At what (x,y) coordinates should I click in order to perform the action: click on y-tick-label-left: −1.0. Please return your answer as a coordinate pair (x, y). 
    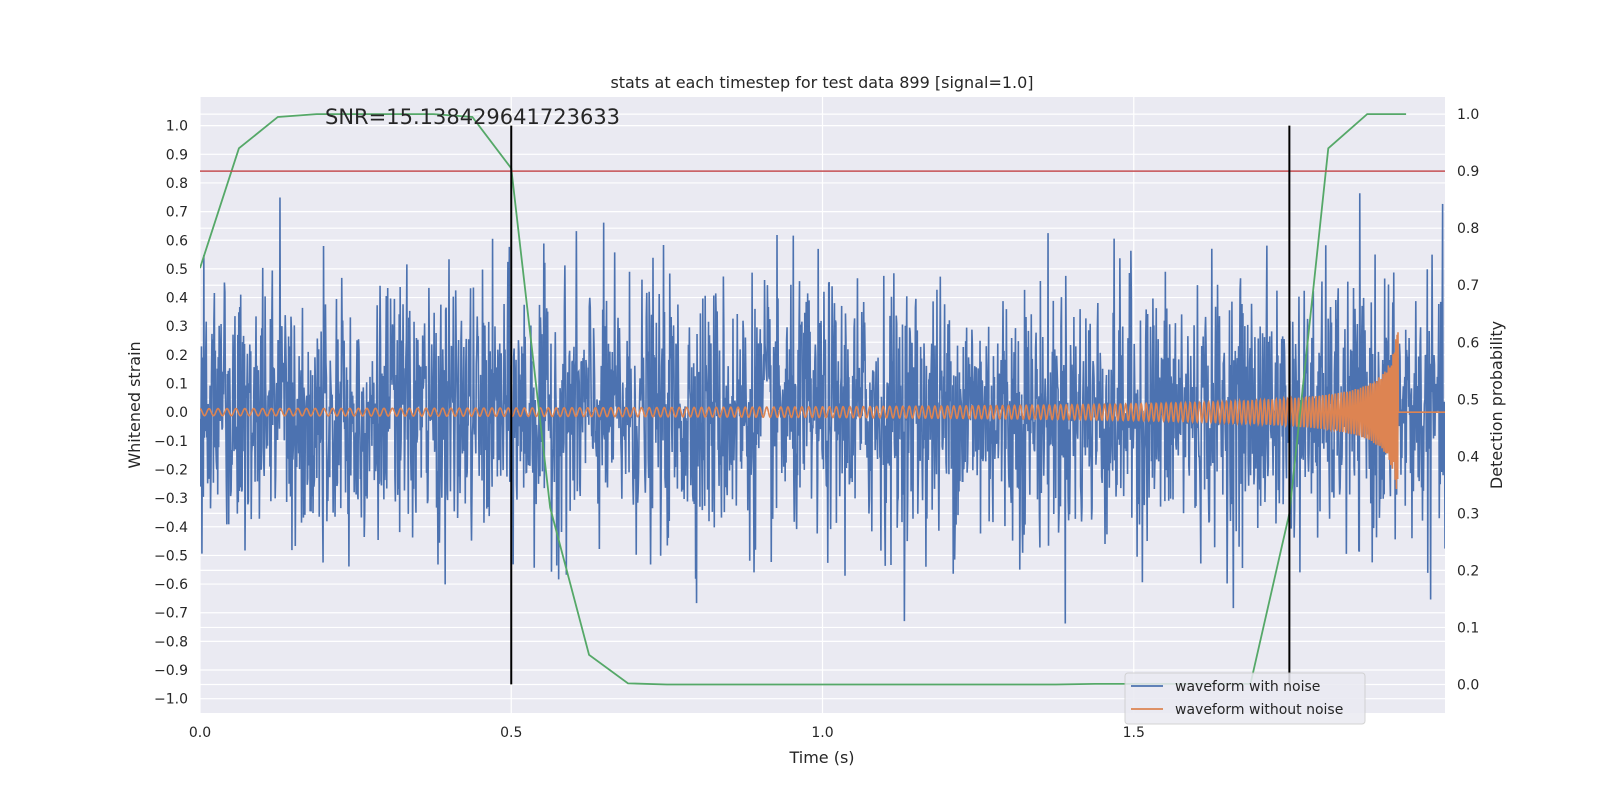
    Looking at the image, I should click on (171, 700).